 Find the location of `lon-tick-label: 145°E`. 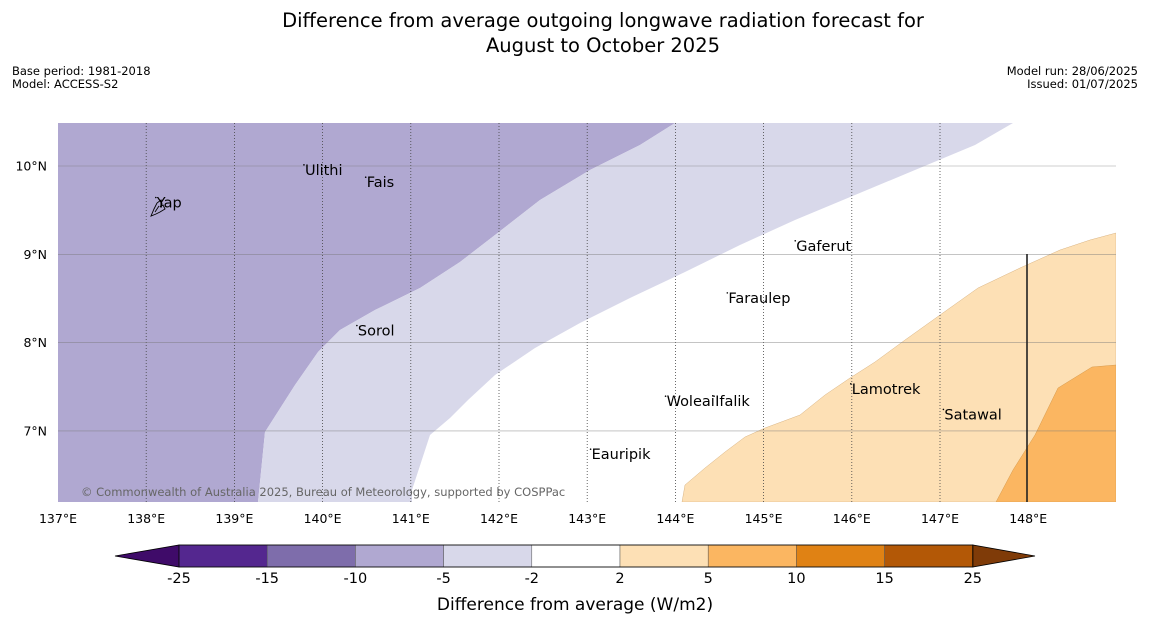

lon-tick-label: 145°E is located at coordinates (764, 518).